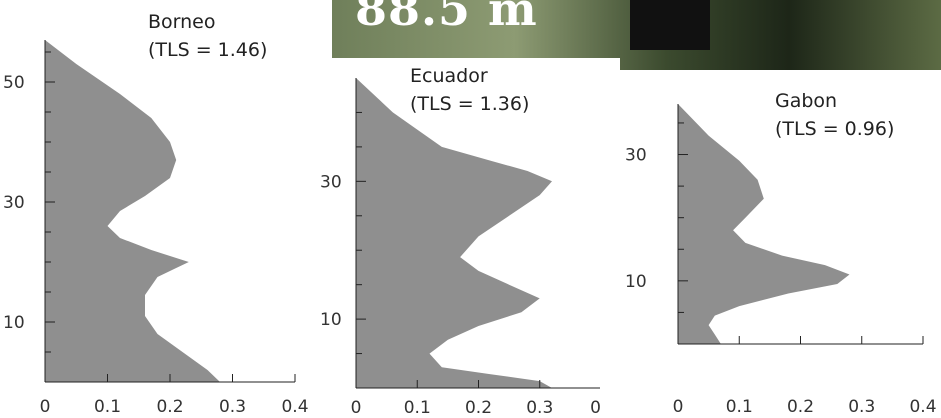 The width and height of the screenshot is (941, 418). Describe the element at coordinates (764, 224) in the screenshot. I see `gabon-profile-area` at that location.